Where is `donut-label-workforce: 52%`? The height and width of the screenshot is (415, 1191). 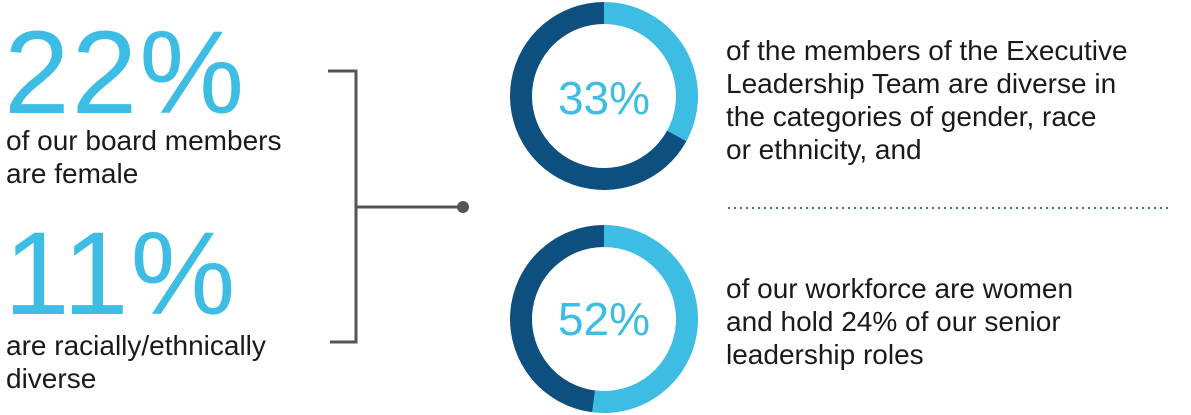 donut-label-workforce: 52% is located at coordinates (604, 319).